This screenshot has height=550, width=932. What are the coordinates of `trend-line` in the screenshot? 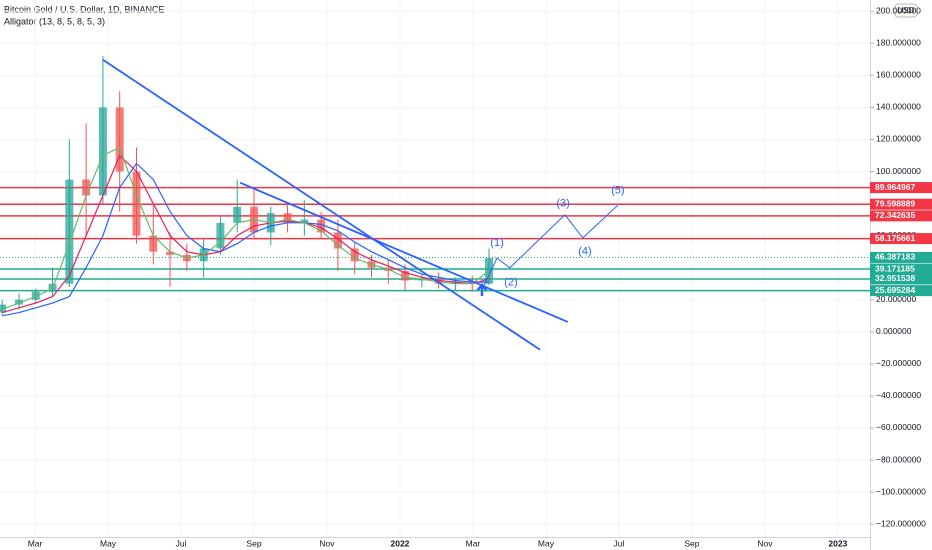 It's located at (404, 252).